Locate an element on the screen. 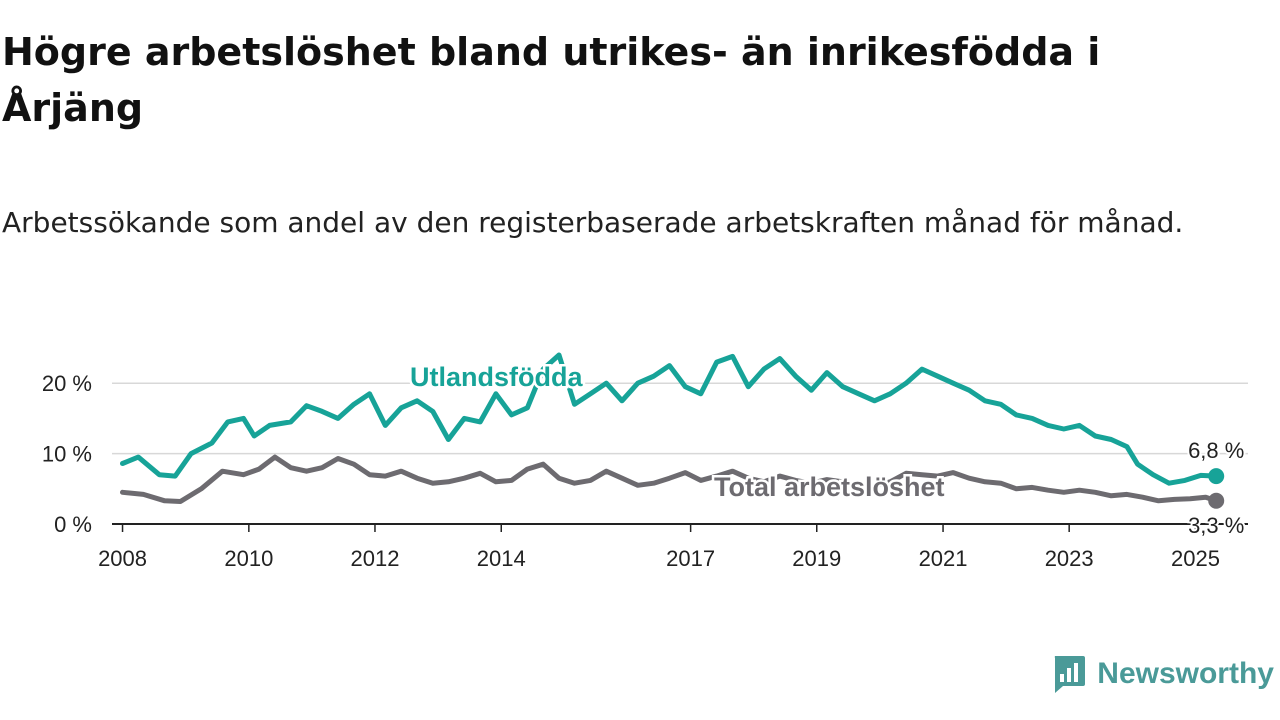 The image size is (1280, 720). brand: Newsworthy is located at coordinates (1162, 674).